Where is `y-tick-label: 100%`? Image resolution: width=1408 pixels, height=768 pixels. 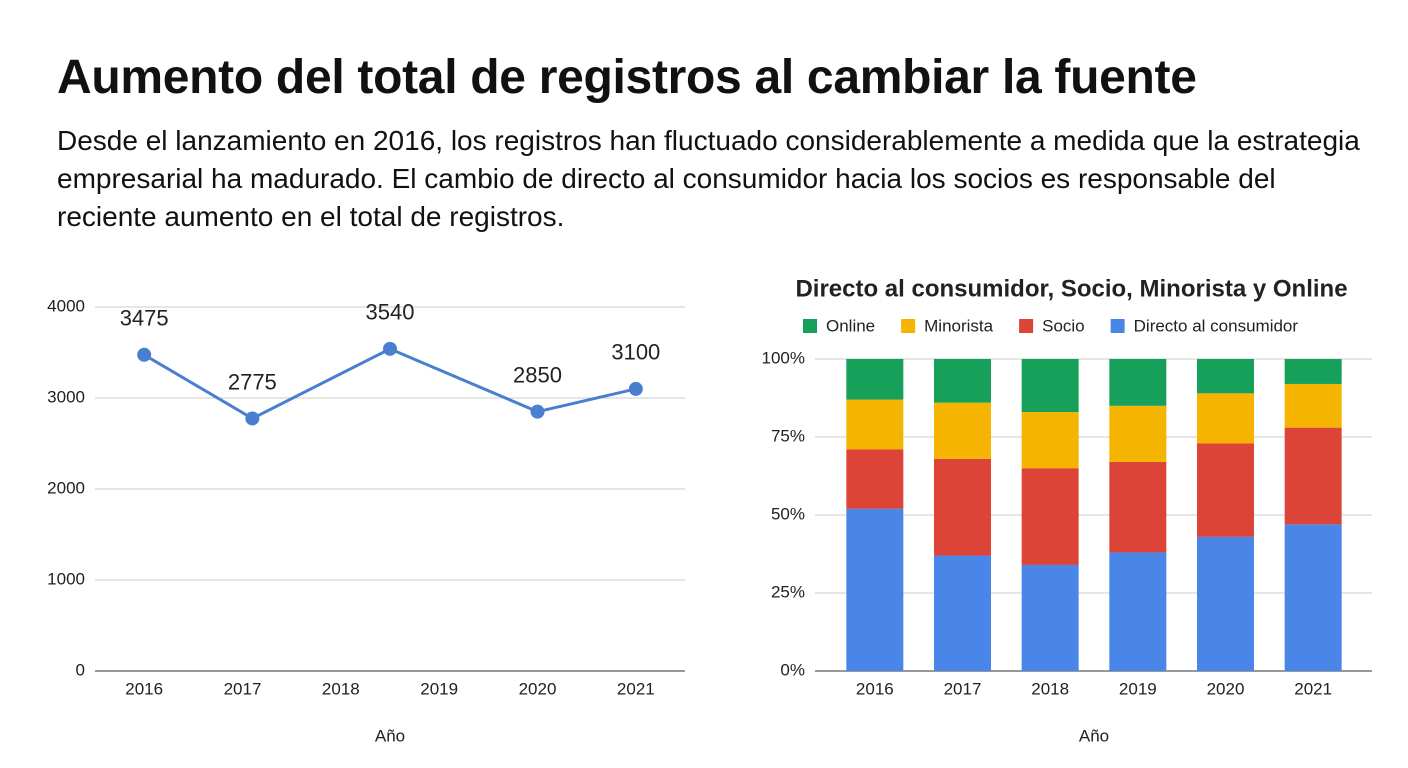 y-tick-label: 100% is located at coordinates (783, 357).